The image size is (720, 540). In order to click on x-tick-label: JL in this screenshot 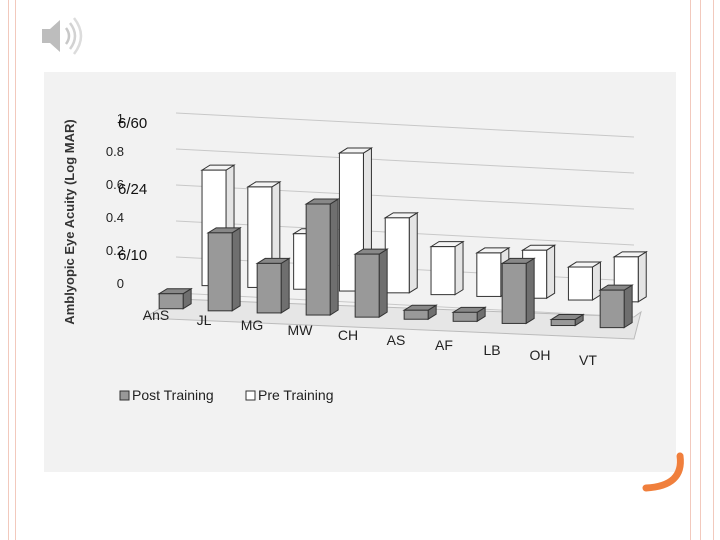, I will do `click(204, 320)`.